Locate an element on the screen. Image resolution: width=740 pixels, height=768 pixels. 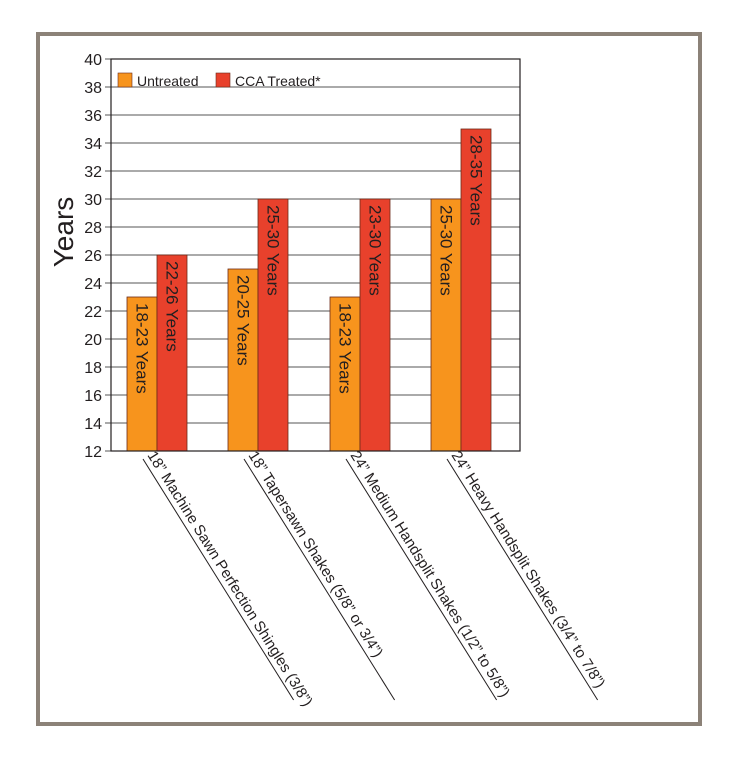
y-tick-label: 24 is located at coordinates (93, 284).